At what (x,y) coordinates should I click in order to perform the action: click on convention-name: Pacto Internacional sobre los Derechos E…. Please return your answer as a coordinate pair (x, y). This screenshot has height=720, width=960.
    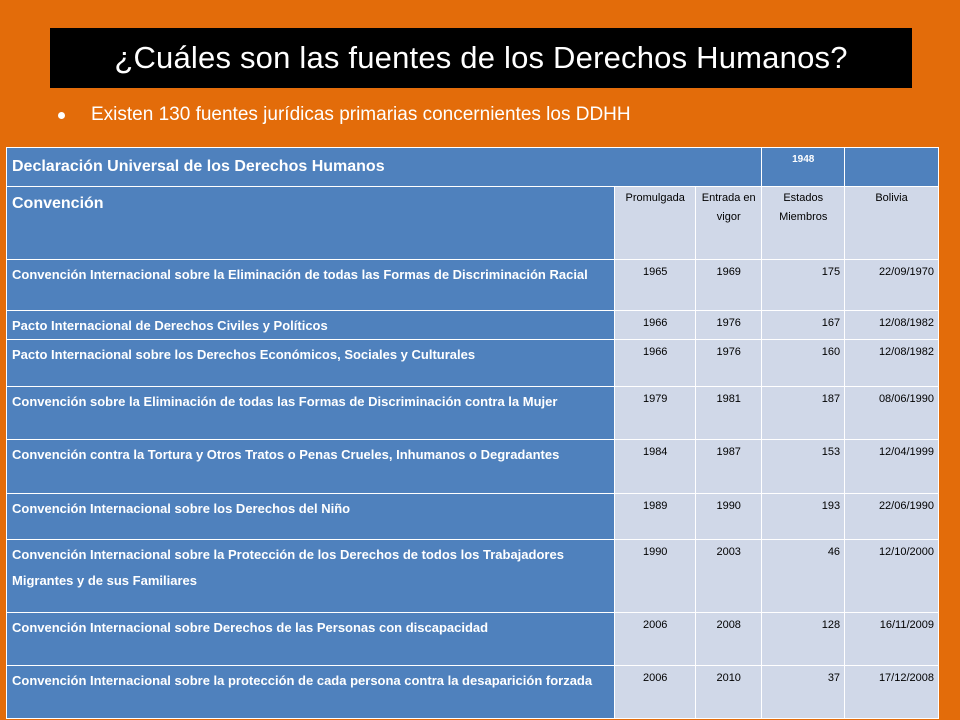
    Looking at the image, I should click on (310, 363).